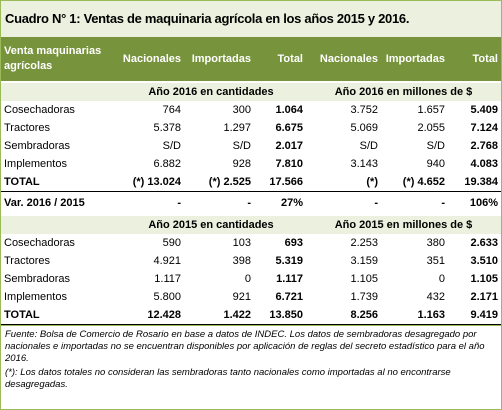  Describe the element at coordinates (484, 110) in the screenshot. I see `cell: 5.409` at that location.